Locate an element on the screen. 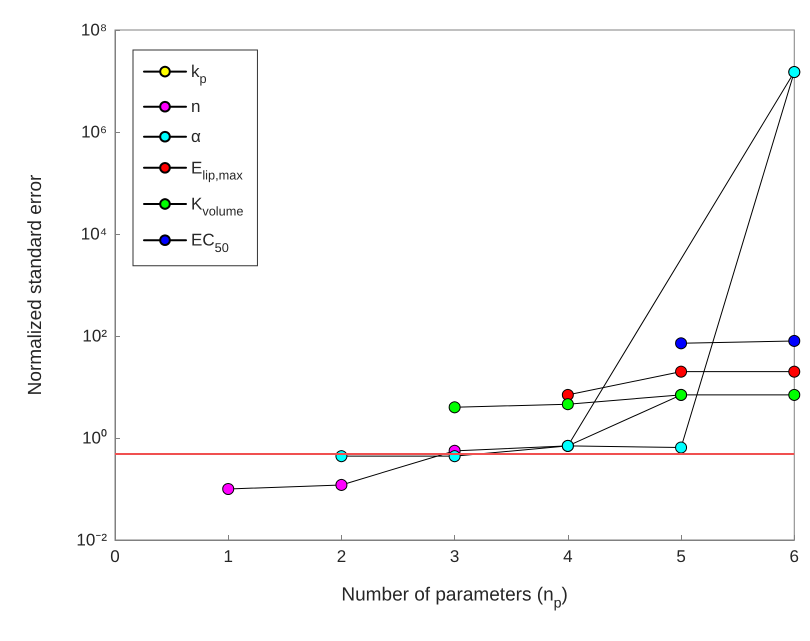 The image size is (810, 641). legend-label: α is located at coordinates (196, 136).